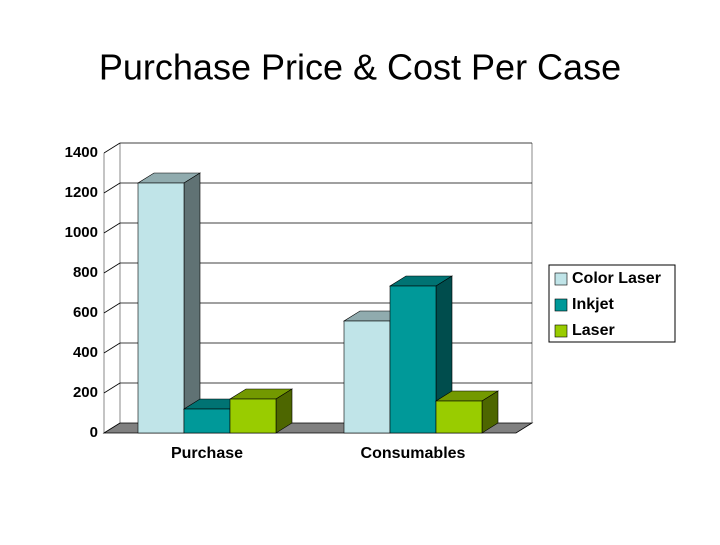 This screenshot has height=545, width=720. Describe the element at coordinates (94, 432) in the screenshot. I see `y-tick-label: 0` at that location.